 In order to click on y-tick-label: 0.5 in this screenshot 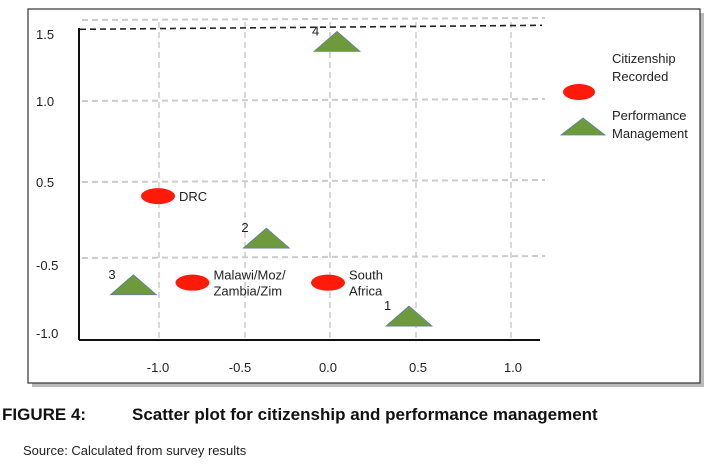, I will do `click(45, 182)`.